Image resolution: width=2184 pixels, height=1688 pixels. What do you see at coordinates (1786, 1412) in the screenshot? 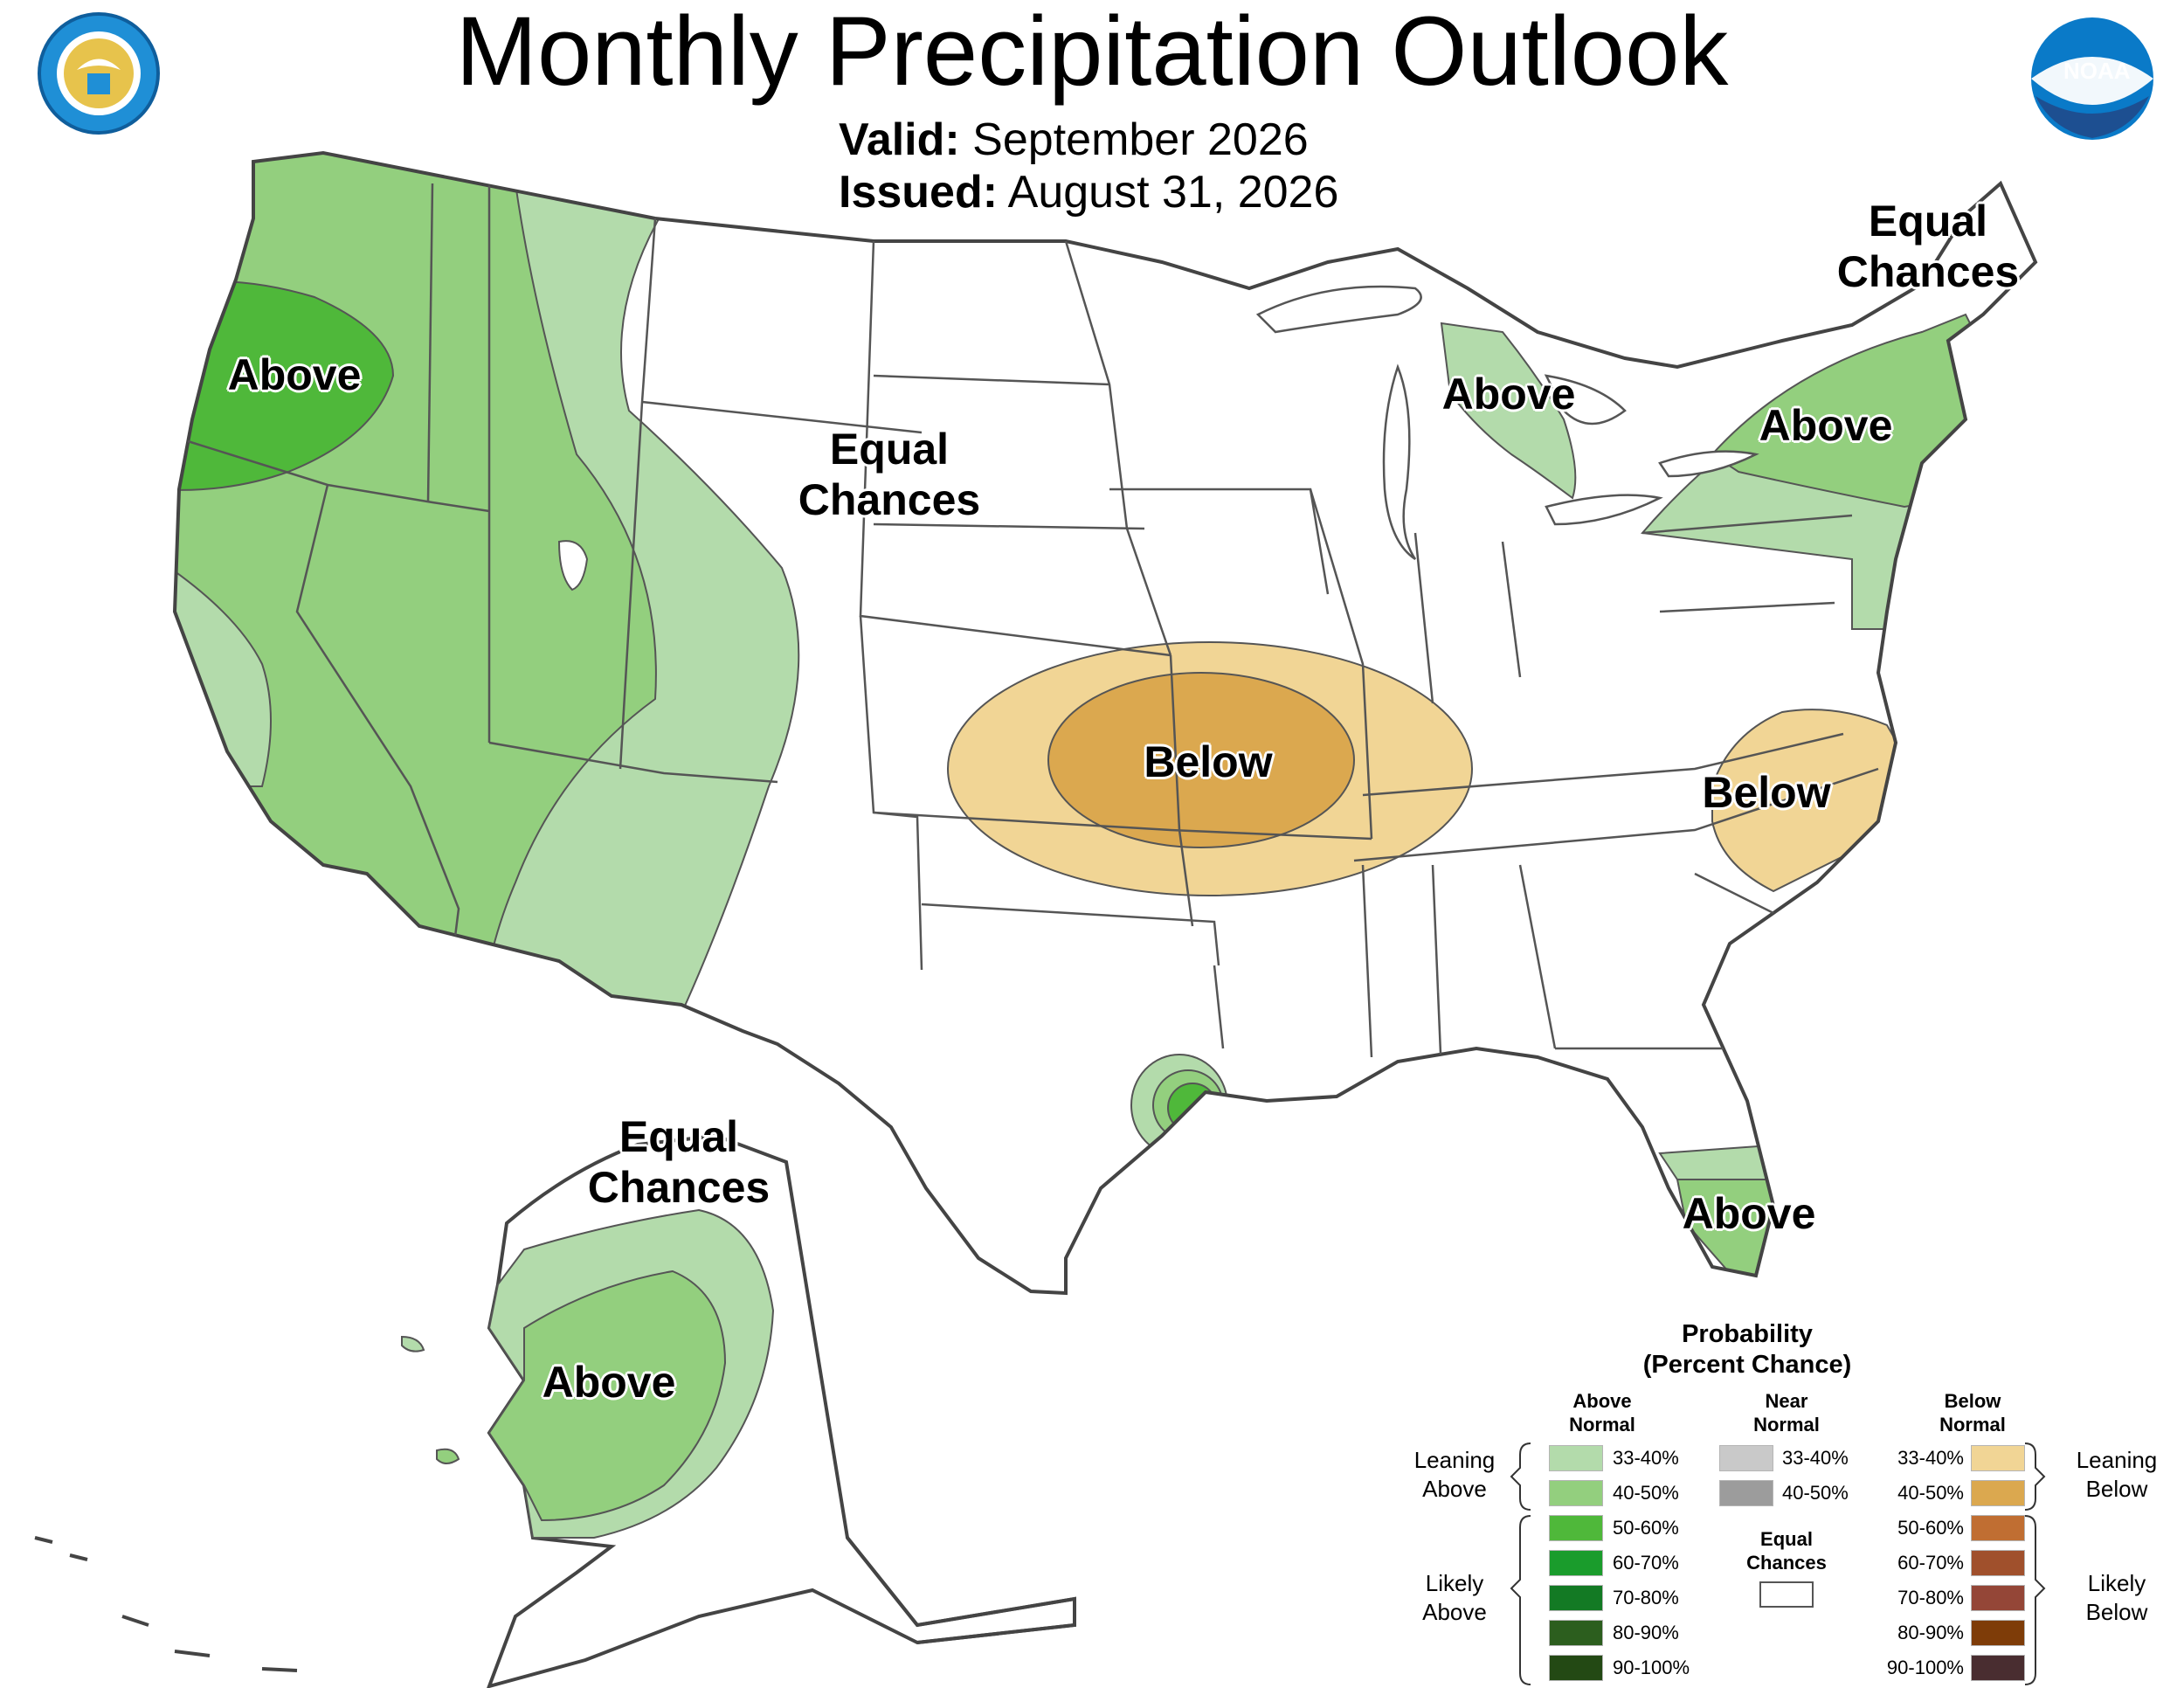
I see `legend-near-header: Near Normal` at bounding box center [1786, 1412].